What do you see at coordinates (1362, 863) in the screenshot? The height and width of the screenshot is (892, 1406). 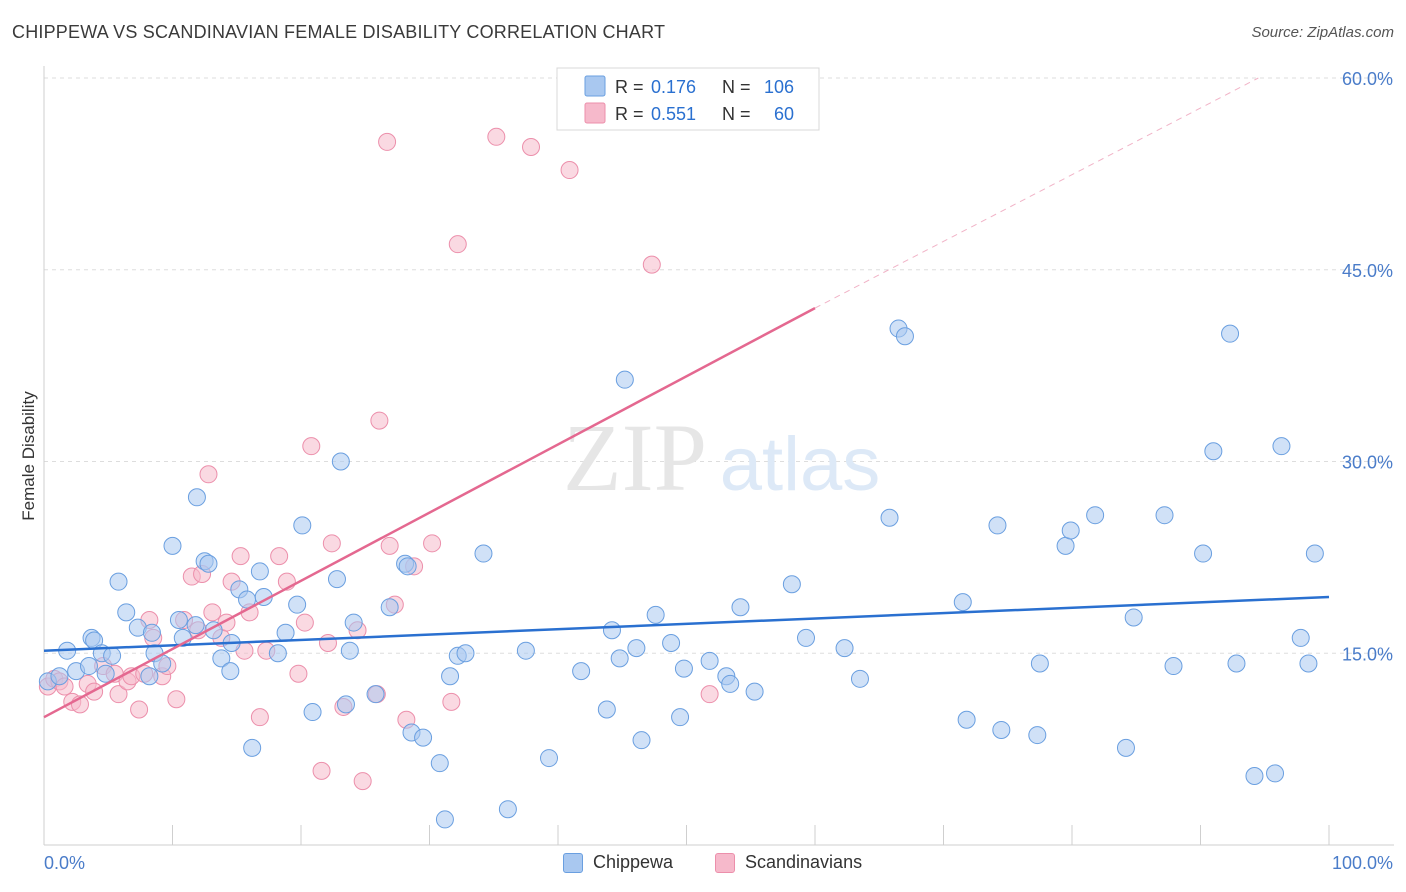 I see `x-tick-label: 100.0%` at bounding box center [1362, 863].